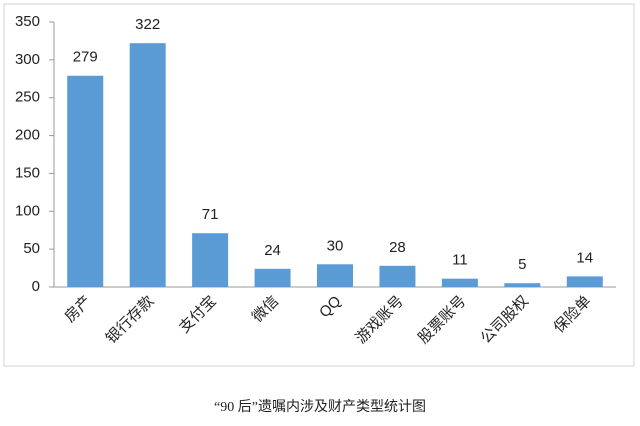 Image resolution: width=640 pixels, height=426 pixels. I want to click on data-label: 322, so click(147, 24).